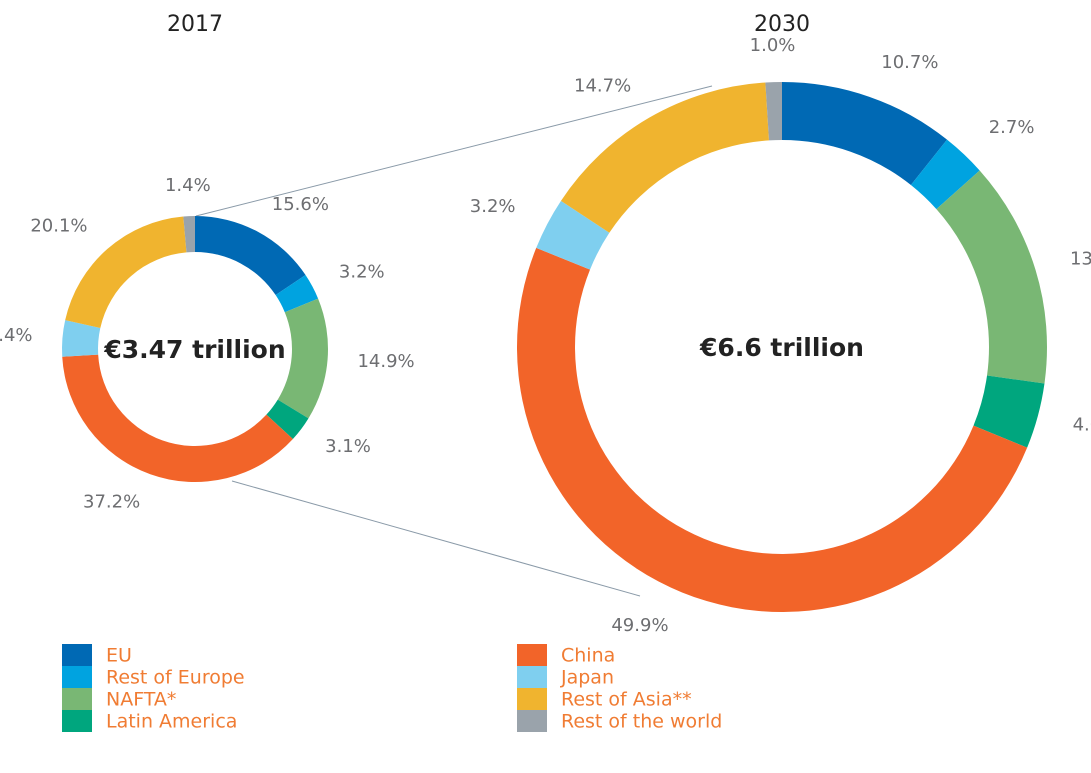 This screenshot has width=1091, height=773. Describe the element at coordinates (1080, 258) in the screenshot. I see `value-label: 13.8%` at that location.